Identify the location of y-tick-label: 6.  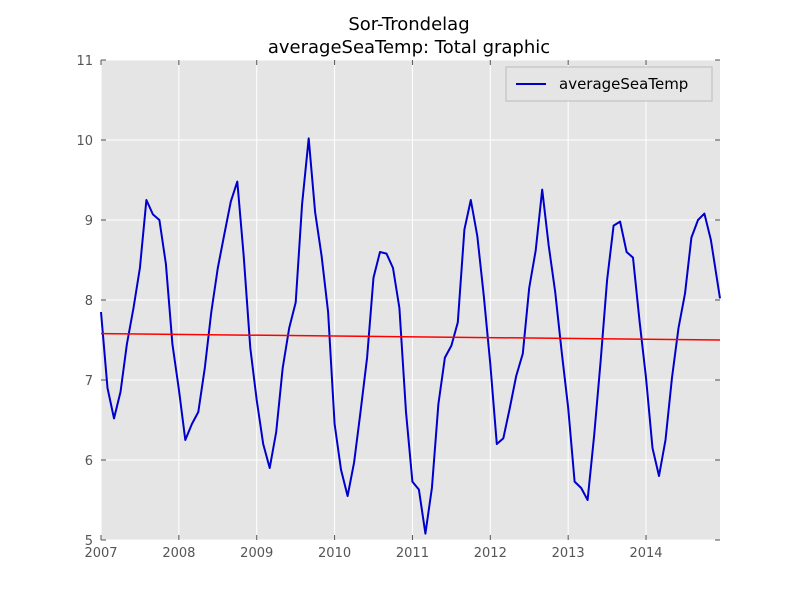
(89, 461).